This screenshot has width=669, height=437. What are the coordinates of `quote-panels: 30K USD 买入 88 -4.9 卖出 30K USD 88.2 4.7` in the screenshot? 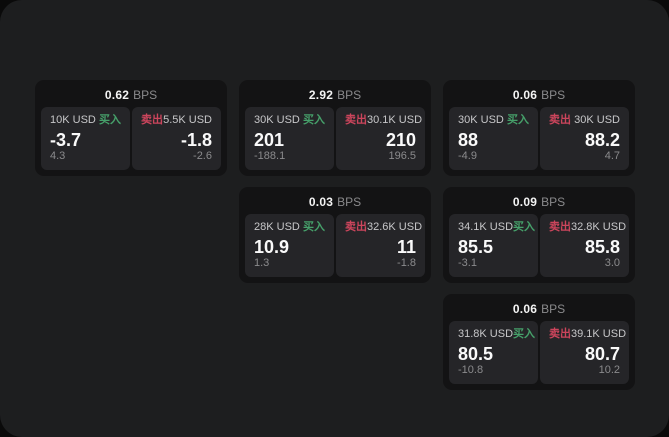 It's located at (539, 141).